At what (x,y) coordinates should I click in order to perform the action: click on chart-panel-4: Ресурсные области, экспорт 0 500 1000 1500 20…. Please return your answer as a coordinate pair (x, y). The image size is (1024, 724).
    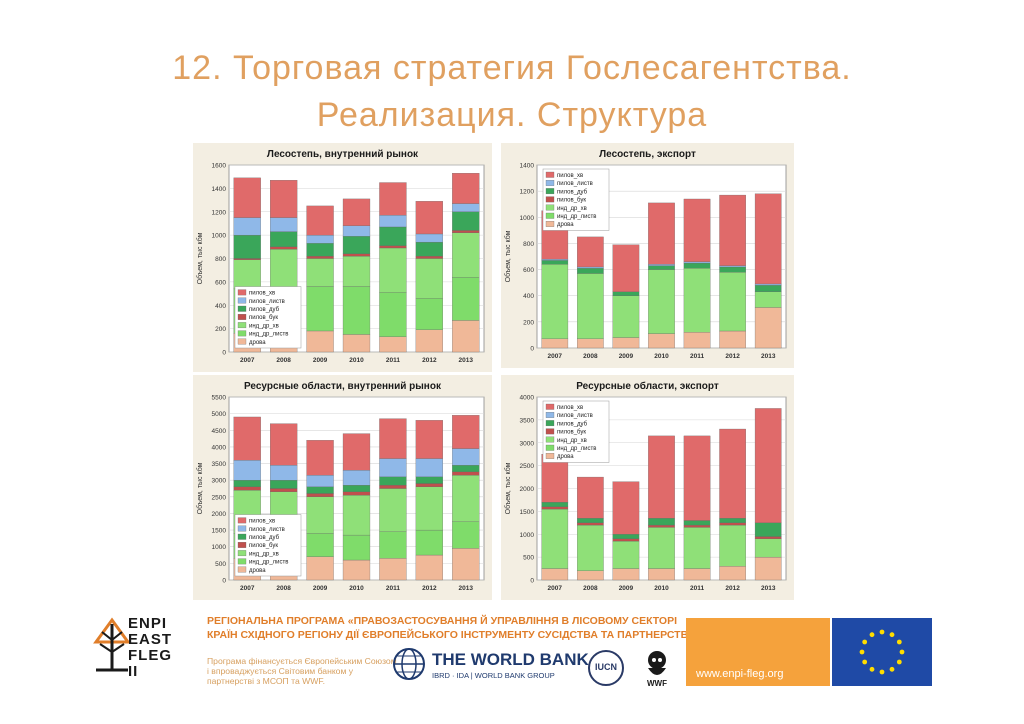
    Looking at the image, I should click on (647, 487).